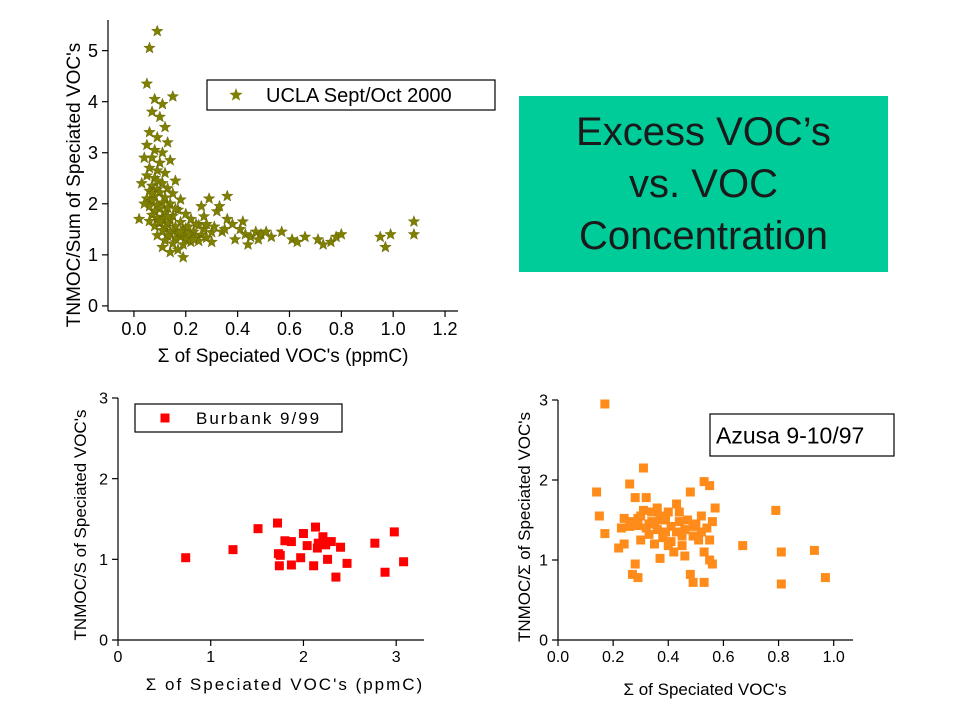 The image size is (960, 720). Describe the element at coordinates (802, 435) in the screenshot. I see `legend: Azusa 9-10/97` at that location.